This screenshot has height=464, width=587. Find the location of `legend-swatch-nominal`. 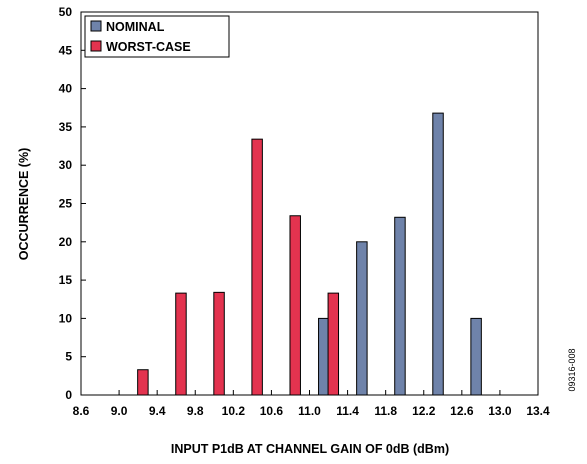

legend-swatch-nominal is located at coordinates (96, 26).